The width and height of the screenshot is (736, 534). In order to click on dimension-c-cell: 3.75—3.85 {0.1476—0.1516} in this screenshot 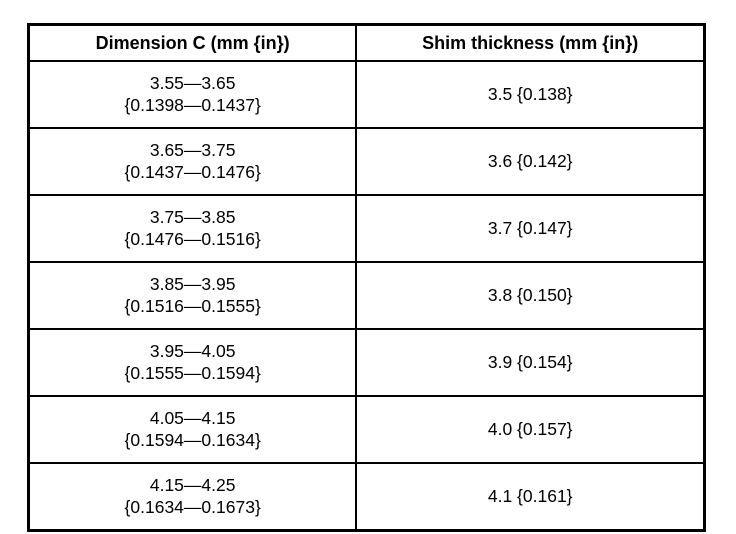, I will do `click(192, 228)`.